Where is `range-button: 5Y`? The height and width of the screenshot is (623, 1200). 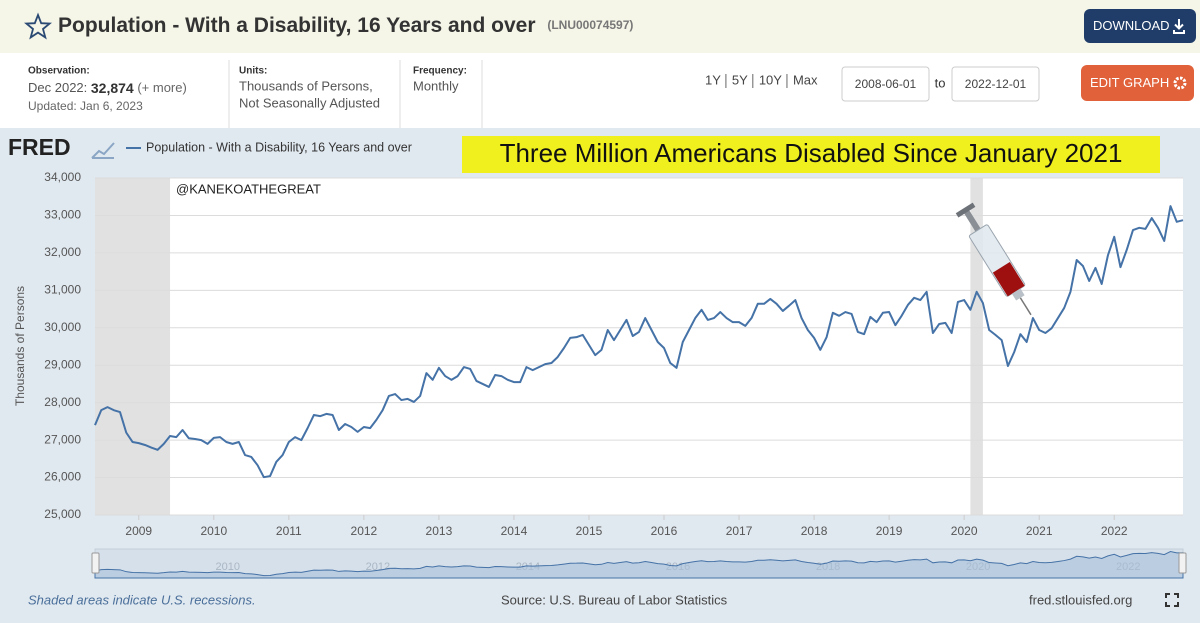
range-button: 5Y is located at coordinates (740, 79).